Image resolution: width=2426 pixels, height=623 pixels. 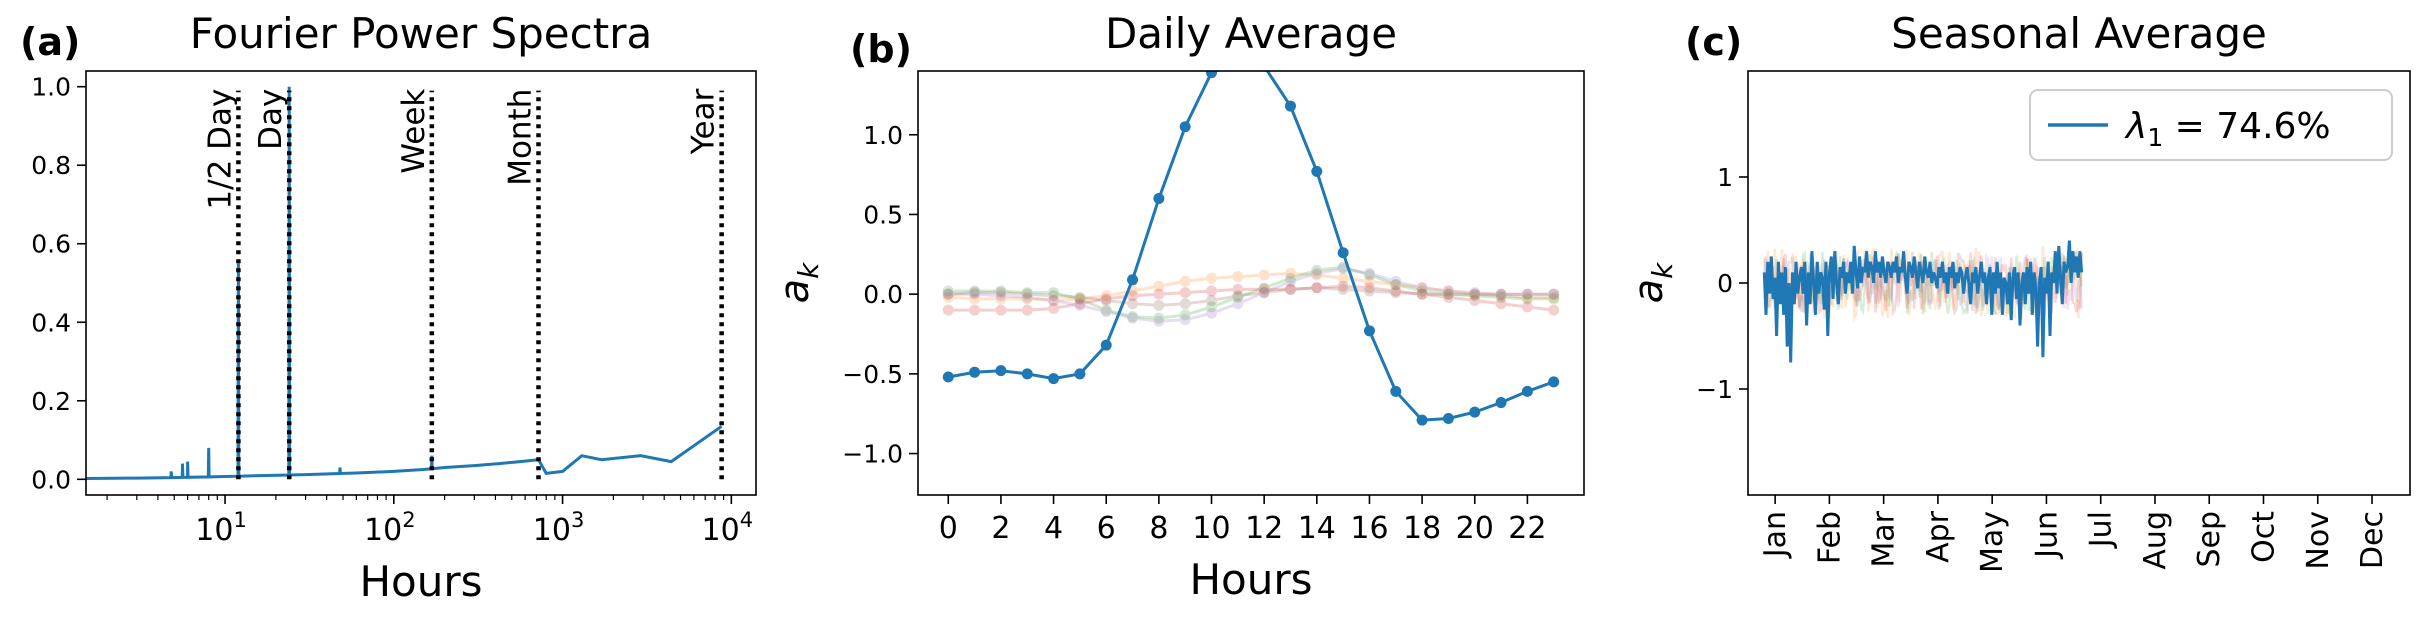 What do you see at coordinates (872, 374) in the screenshot?
I see `y-tick-label: −0.5` at bounding box center [872, 374].